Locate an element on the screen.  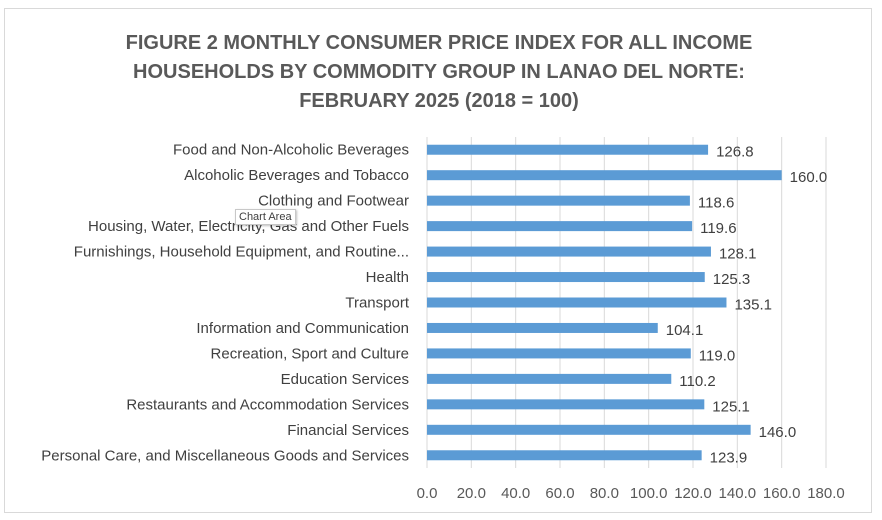
x-tick-label: 20.0 is located at coordinates (471, 493).